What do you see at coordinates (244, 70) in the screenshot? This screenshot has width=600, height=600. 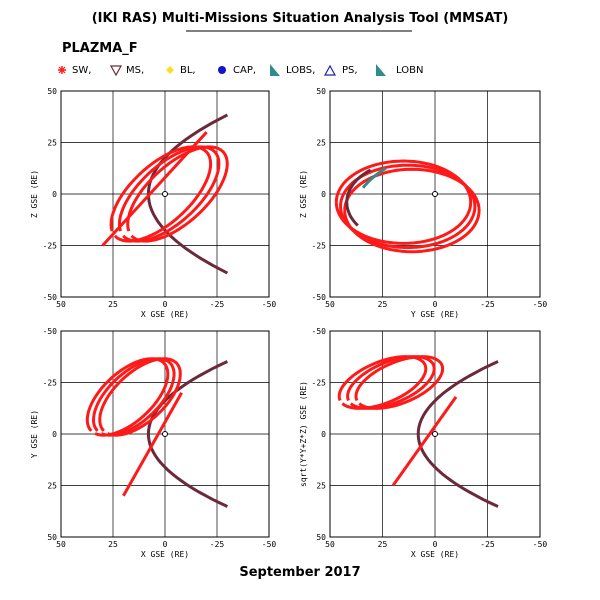 I see `legend-label: CAP,` at bounding box center [244, 70].